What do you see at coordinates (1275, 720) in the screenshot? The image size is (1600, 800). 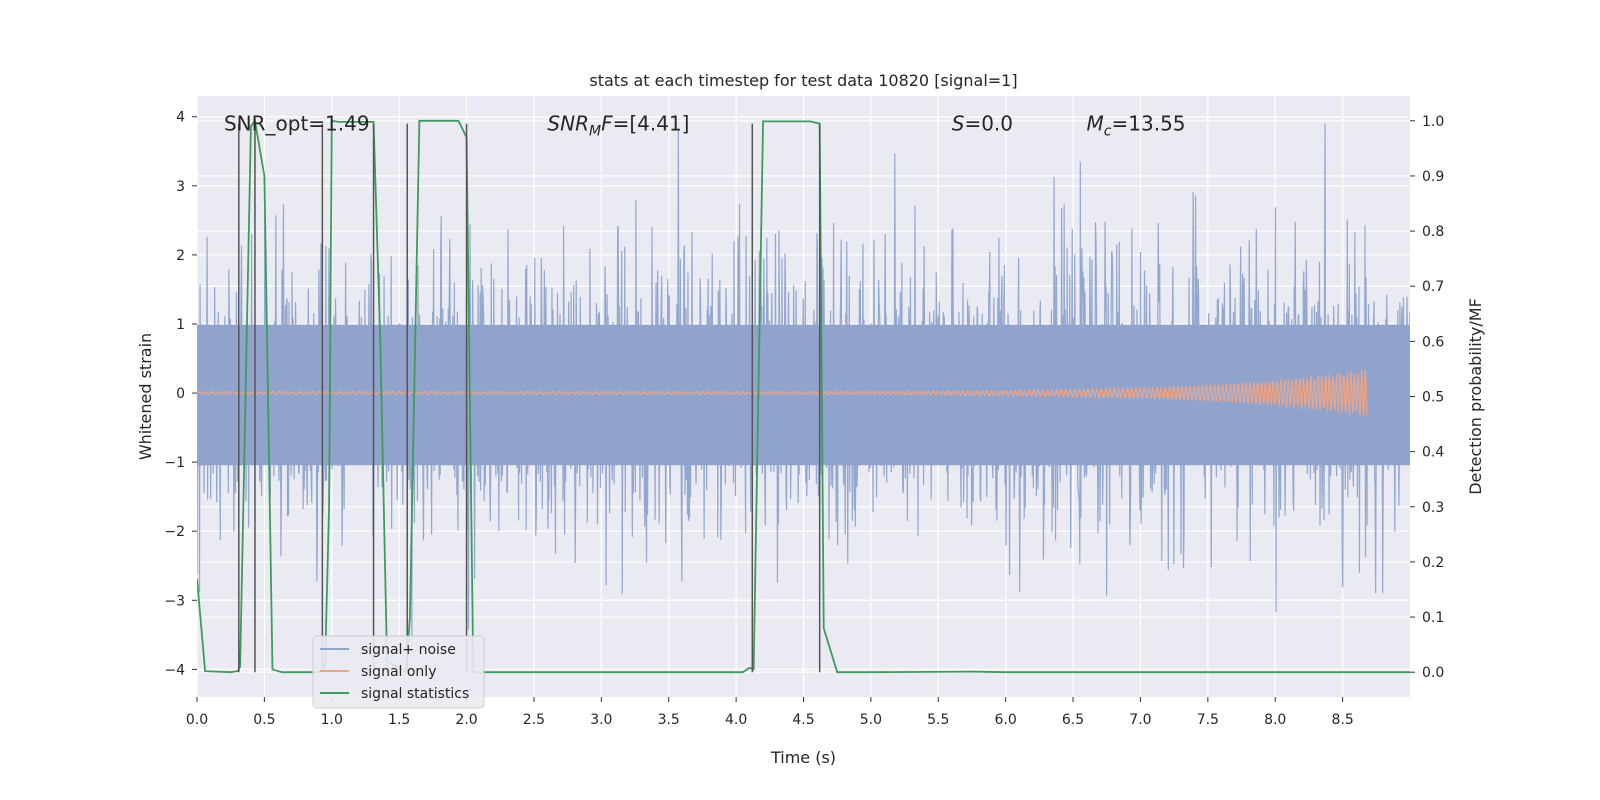 I see `x-tick-label: 8.0` at bounding box center [1275, 720].